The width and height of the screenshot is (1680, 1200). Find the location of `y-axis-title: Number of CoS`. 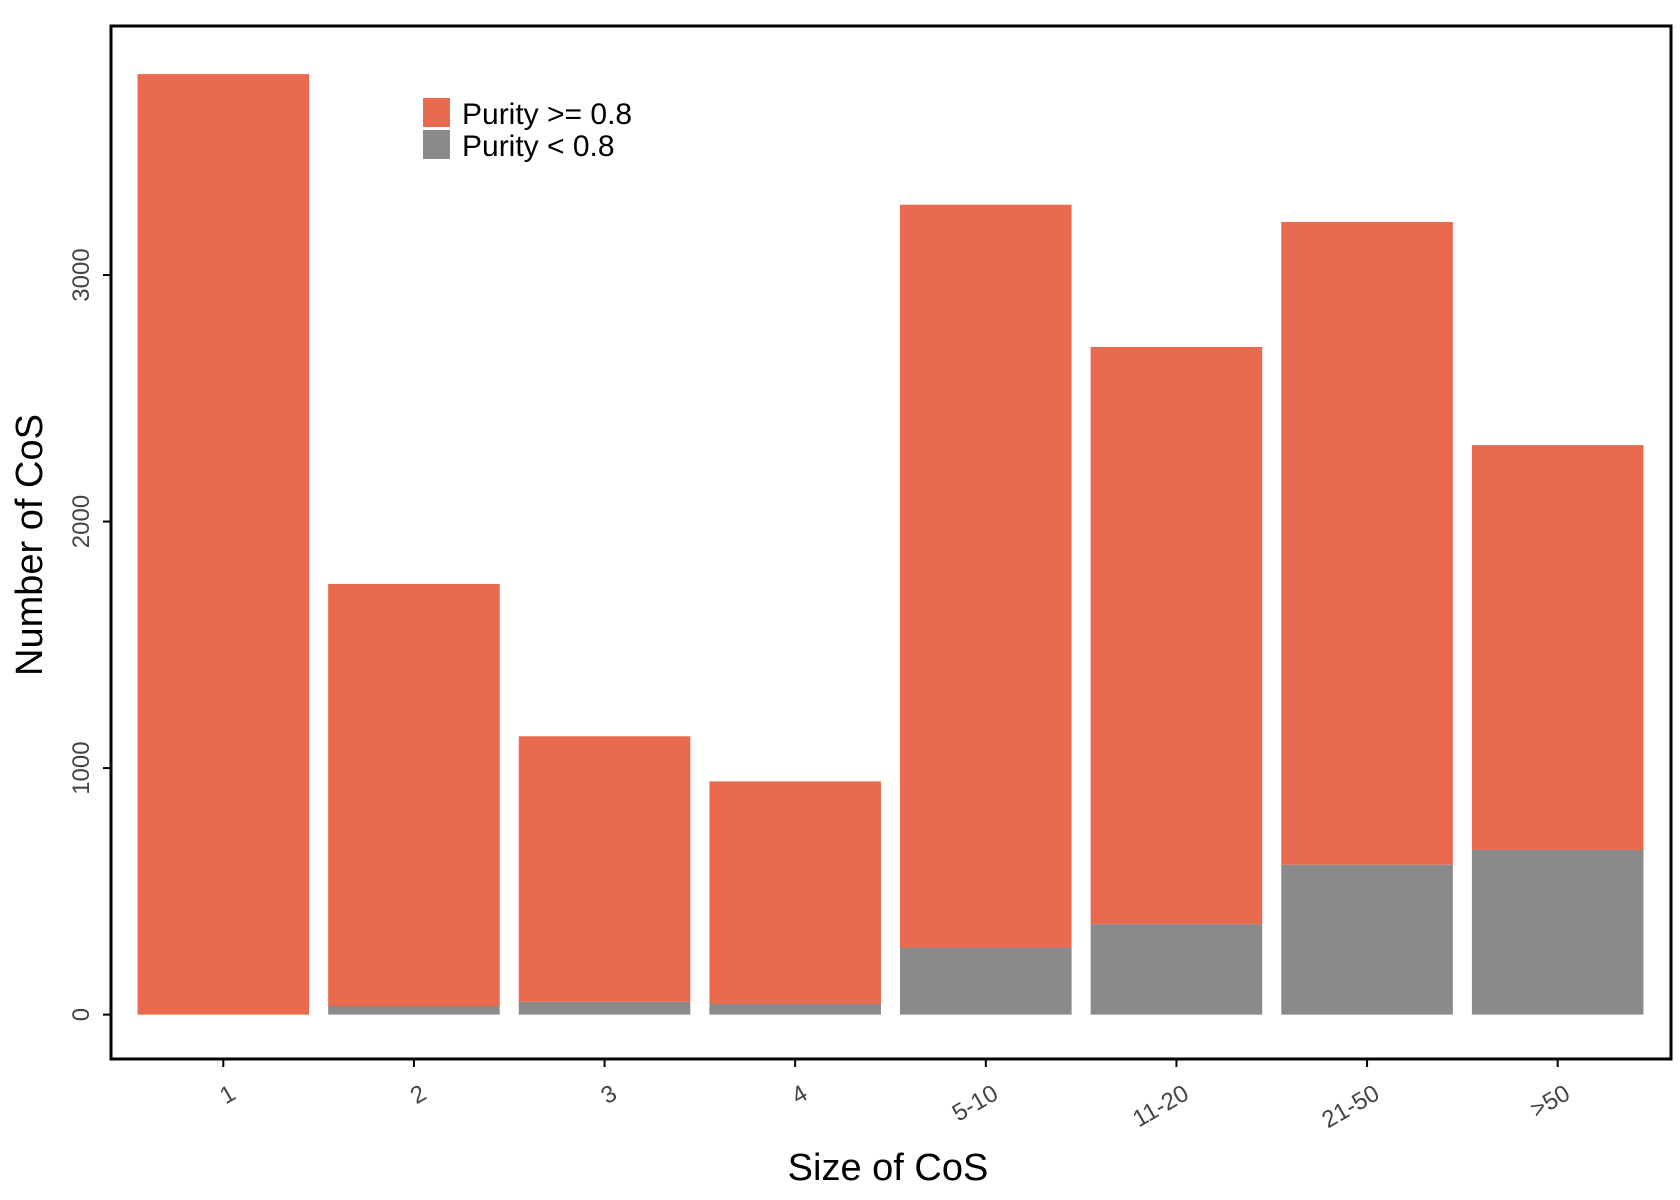

y-axis-title: Number of CoS is located at coordinates (30, 545).